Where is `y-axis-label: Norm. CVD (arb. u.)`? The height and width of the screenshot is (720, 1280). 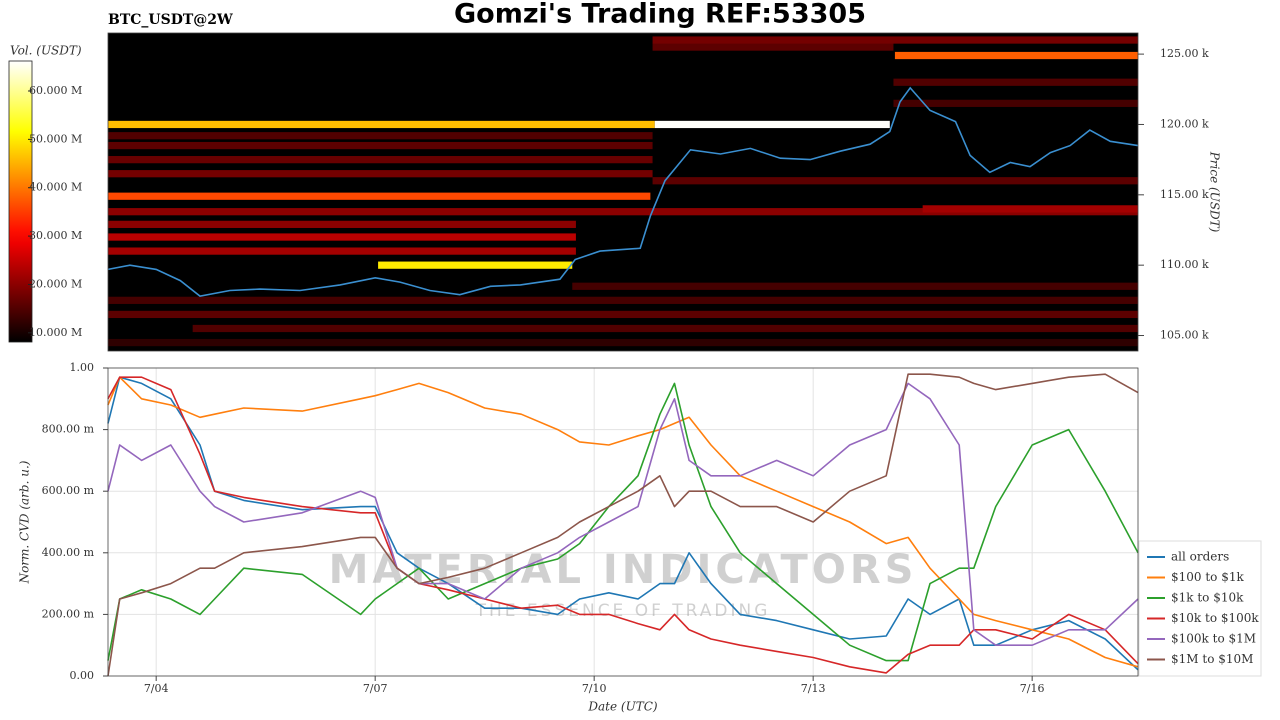
y-axis-label: Norm. CVD (arb. u.) is located at coordinates (25, 522).